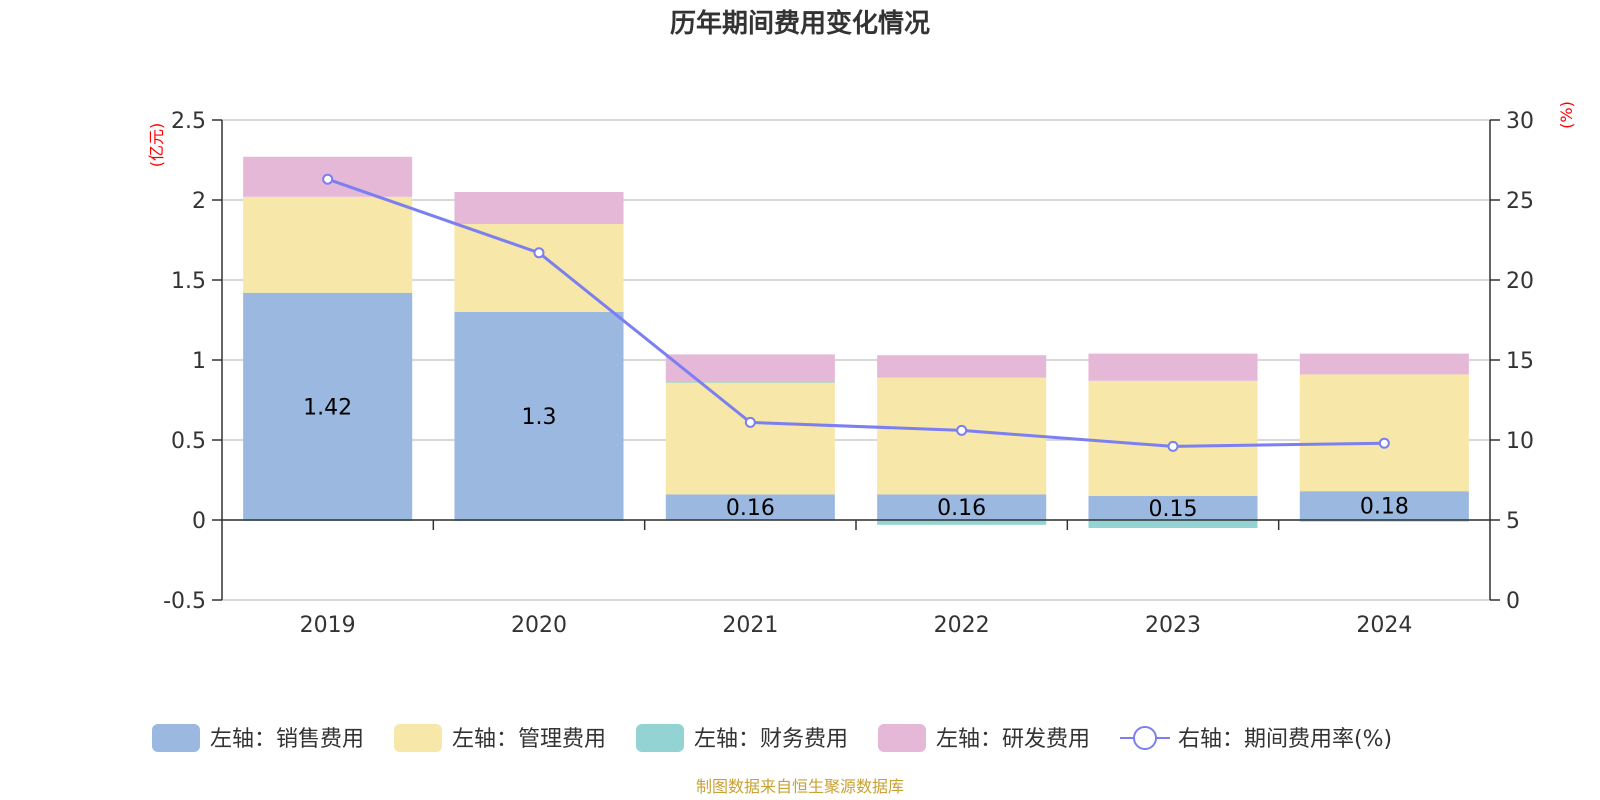 This screenshot has width=1600, height=800. What do you see at coordinates (188, 281) in the screenshot?
I see `left-tick-label: 1.5` at bounding box center [188, 281].